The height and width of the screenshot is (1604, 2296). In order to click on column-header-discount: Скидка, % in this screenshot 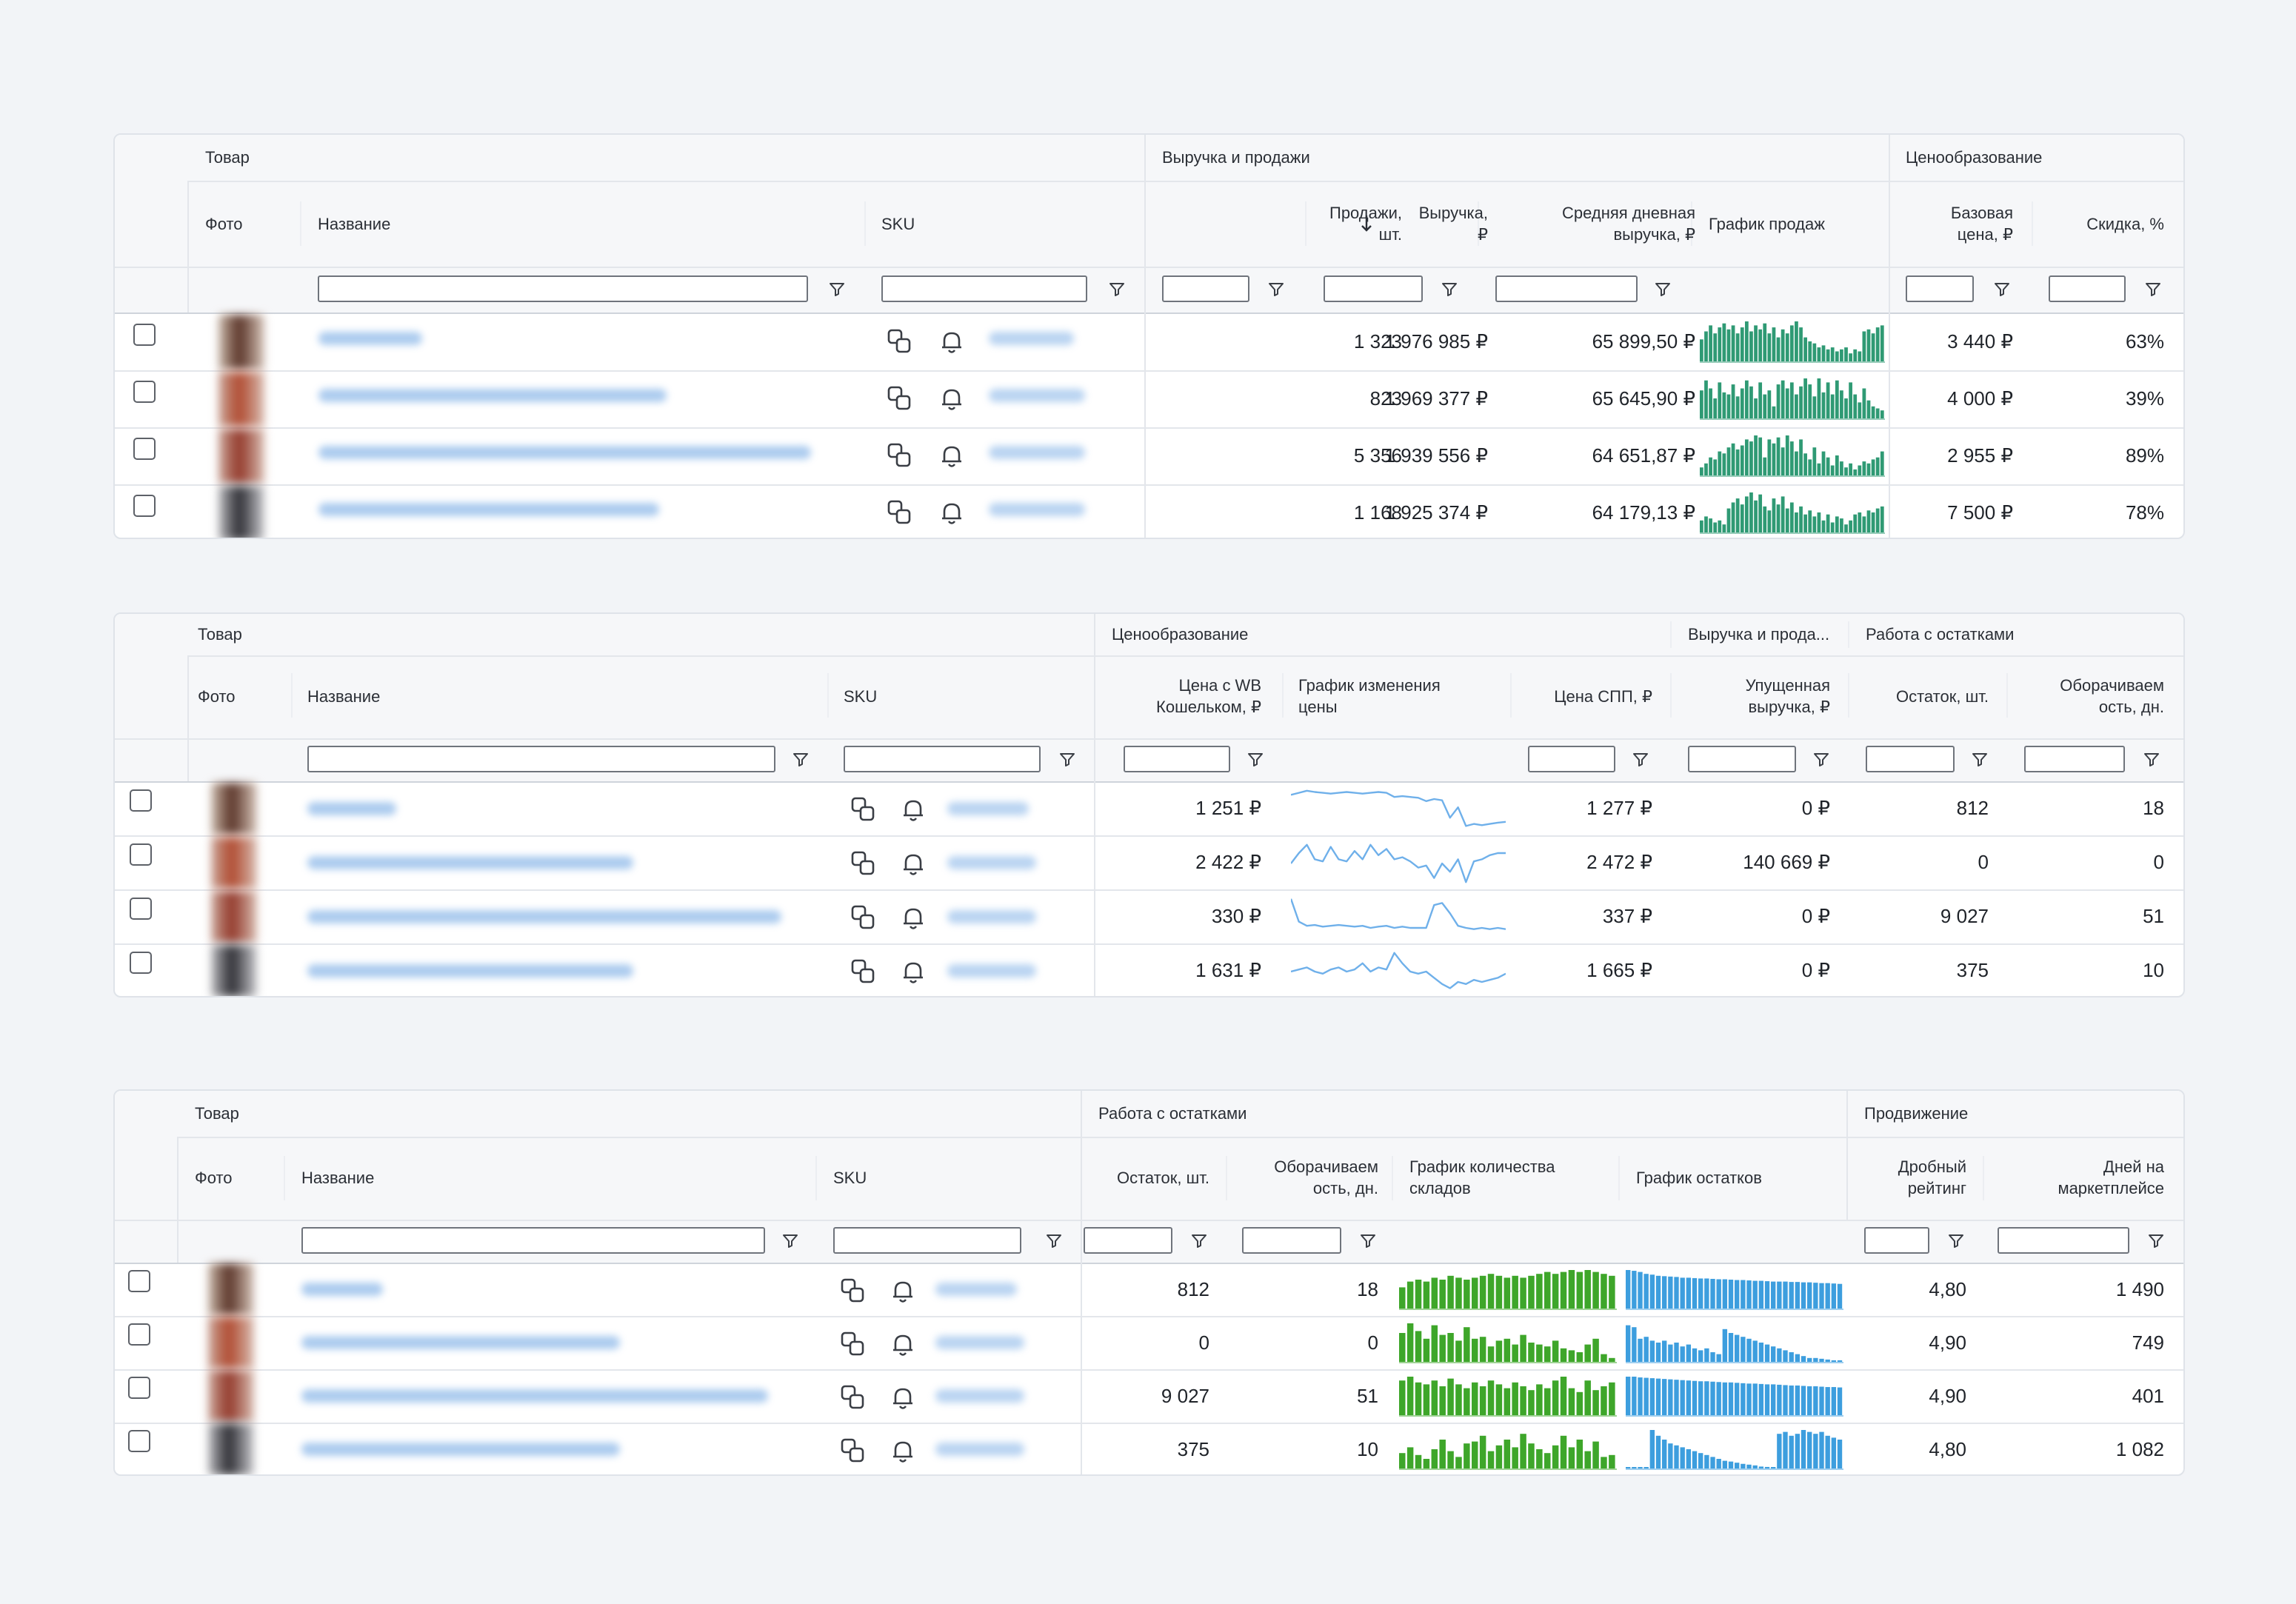, I will do `click(2125, 224)`.